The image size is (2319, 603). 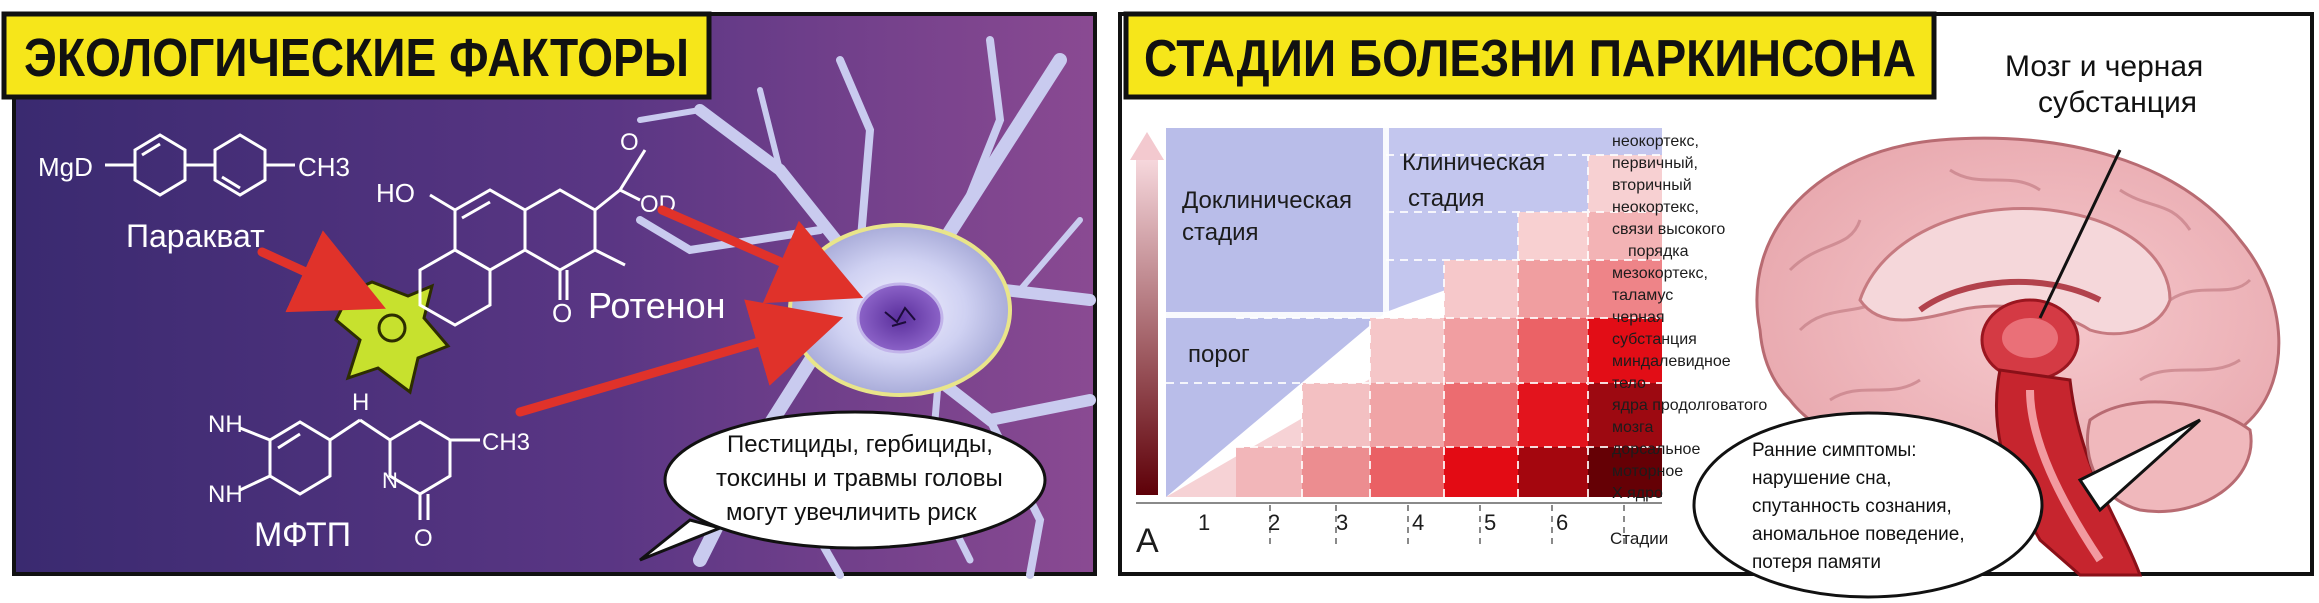 I want to click on brain-label-line-2: субстанция, so click(x=2117, y=102).